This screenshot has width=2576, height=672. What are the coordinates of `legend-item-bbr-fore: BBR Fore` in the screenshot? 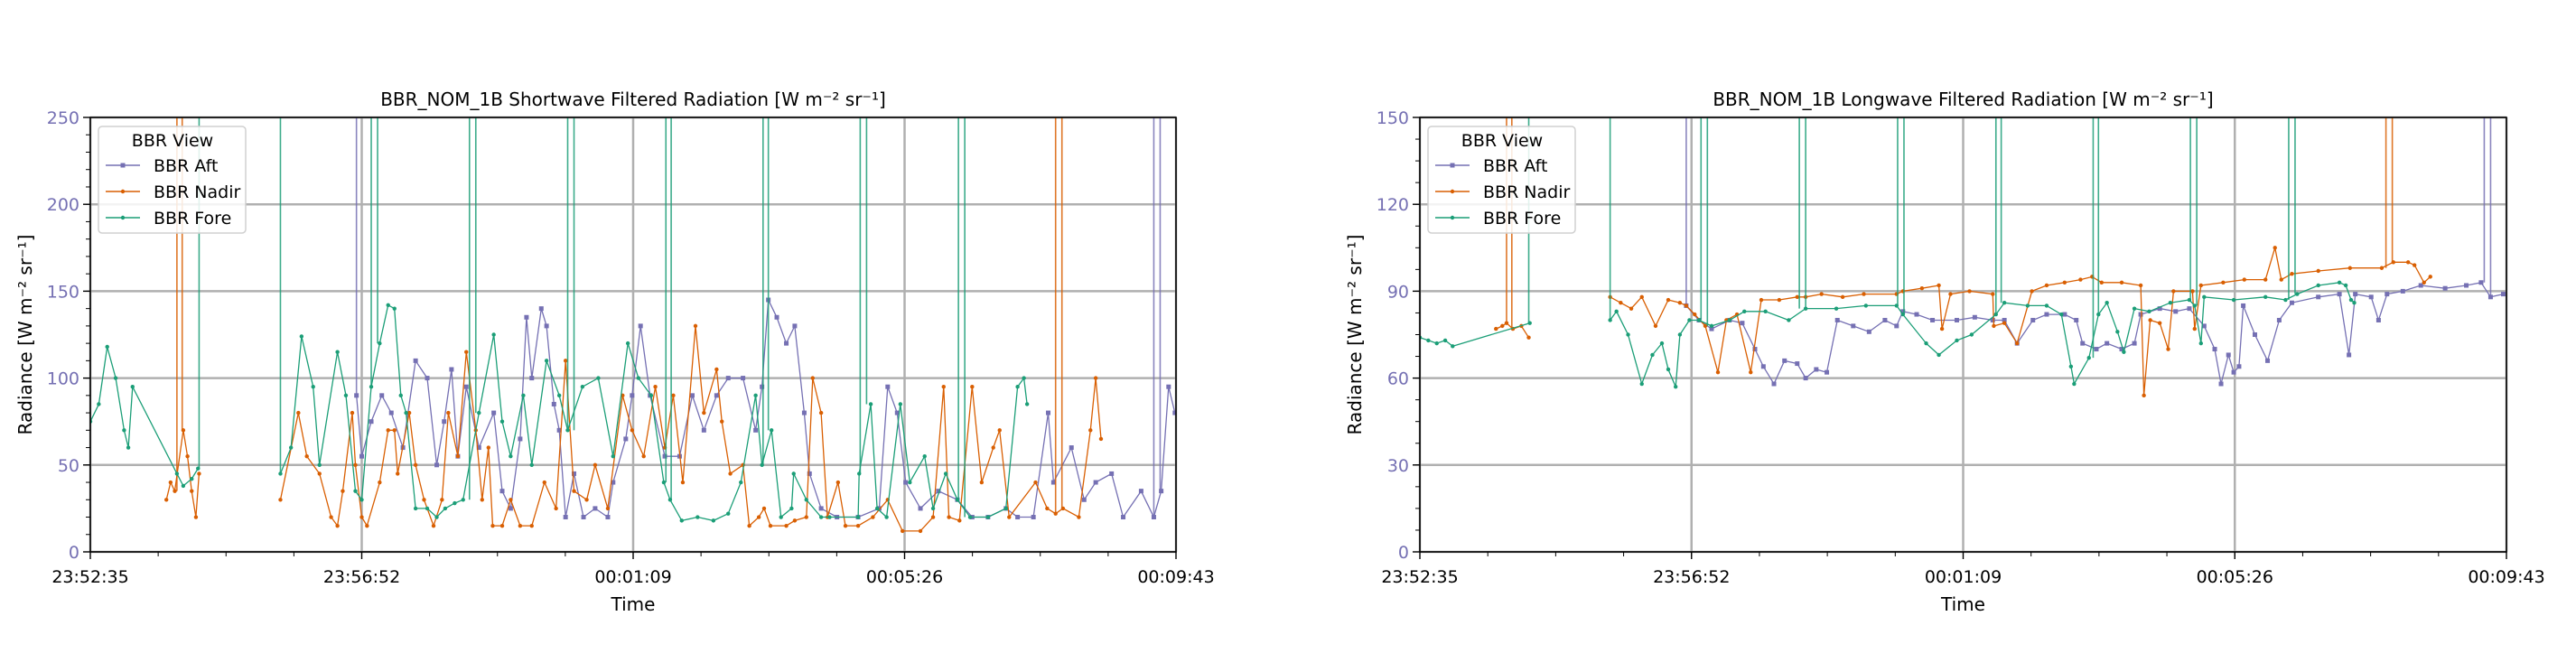 It's located at (1498, 219).